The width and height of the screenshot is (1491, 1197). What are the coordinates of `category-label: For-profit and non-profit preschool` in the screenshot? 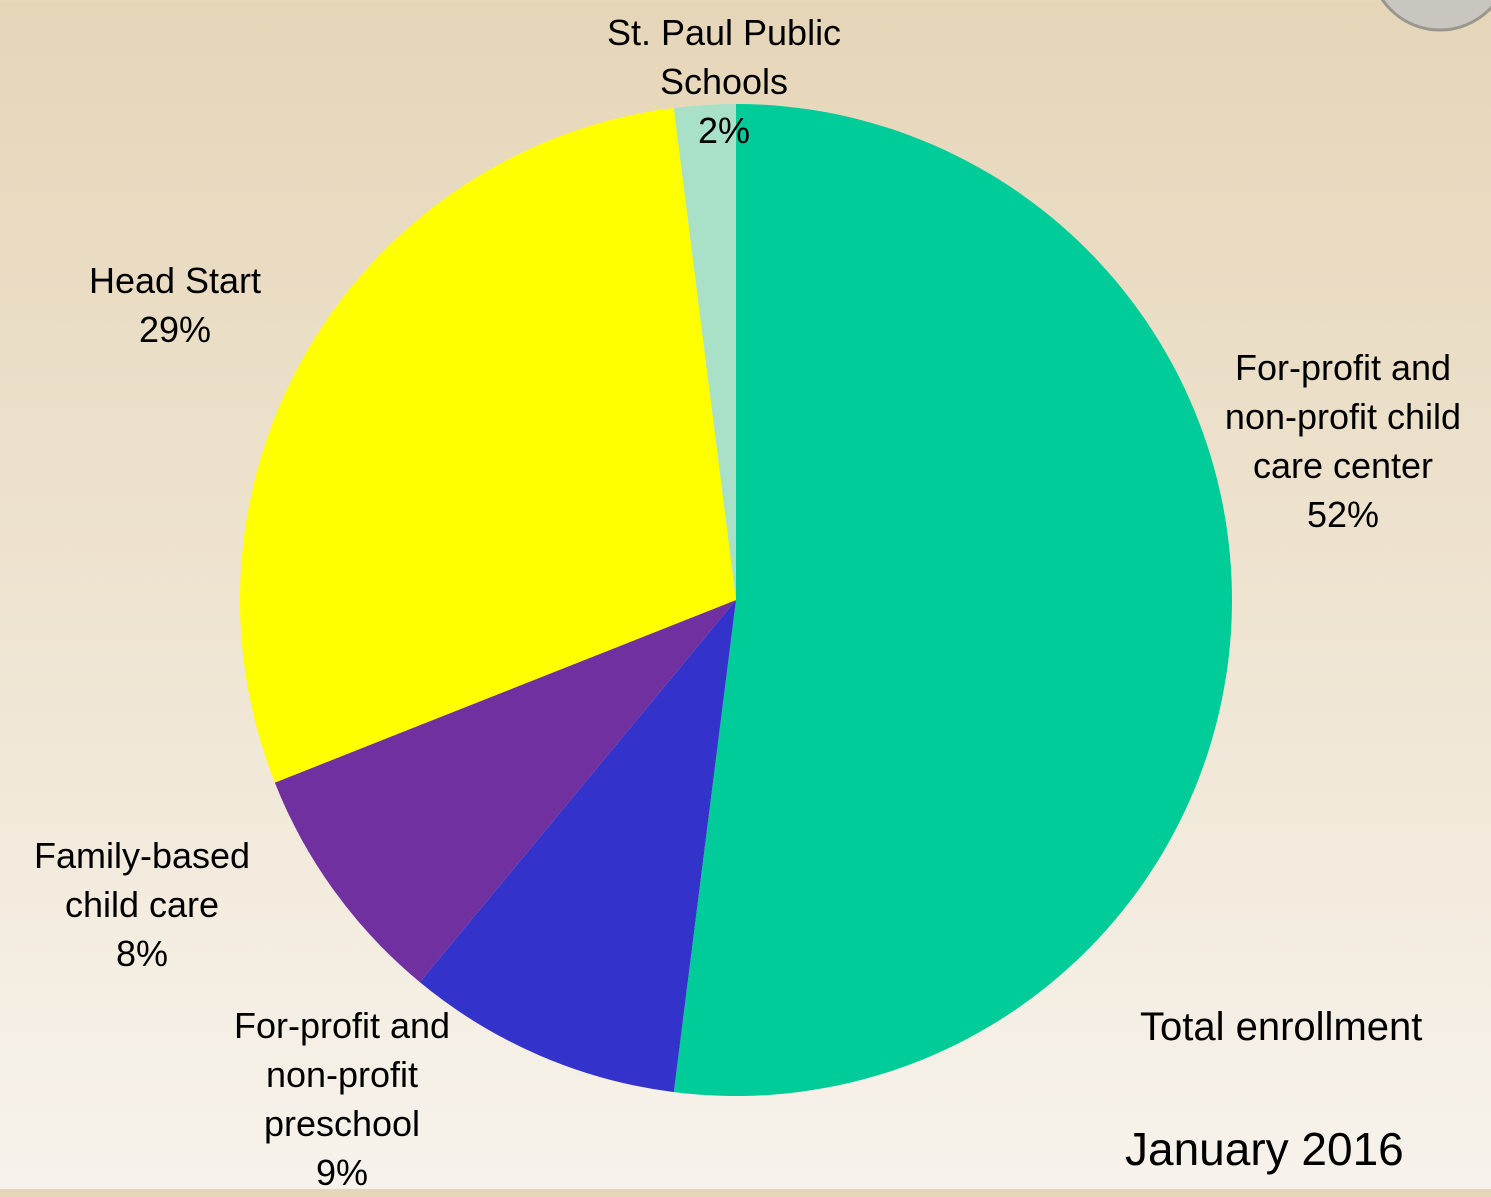 It's located at (342, 1074).